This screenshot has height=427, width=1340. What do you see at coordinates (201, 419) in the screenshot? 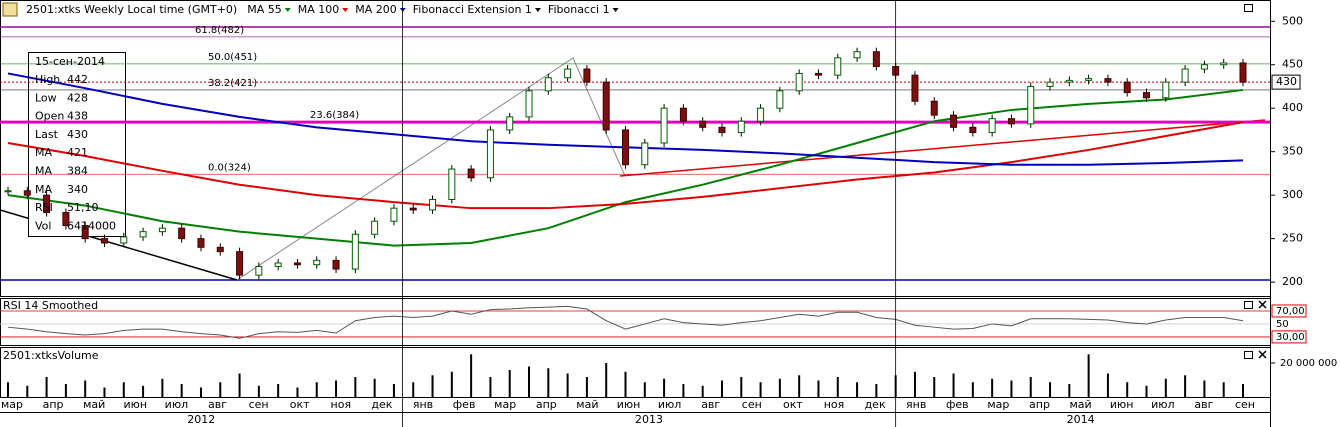
I see `year-label: 2012` at bounding box center [201, 419].